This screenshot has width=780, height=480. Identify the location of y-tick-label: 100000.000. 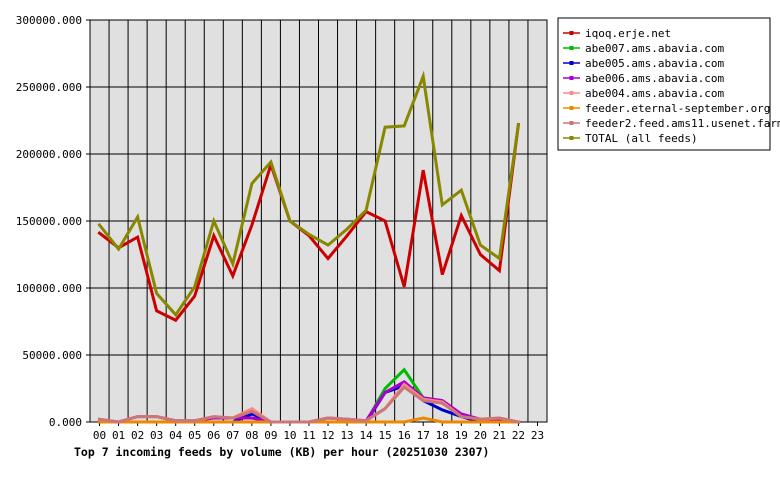
(49, 288).